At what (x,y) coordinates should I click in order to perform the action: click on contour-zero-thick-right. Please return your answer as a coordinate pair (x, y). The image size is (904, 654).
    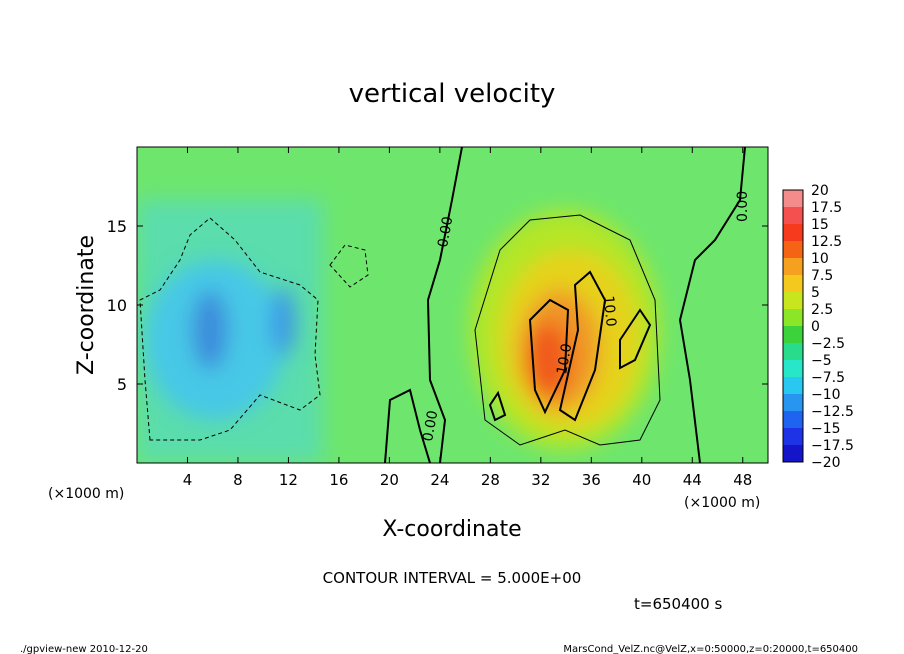
    Looking at the image, I should click on (712, 305).